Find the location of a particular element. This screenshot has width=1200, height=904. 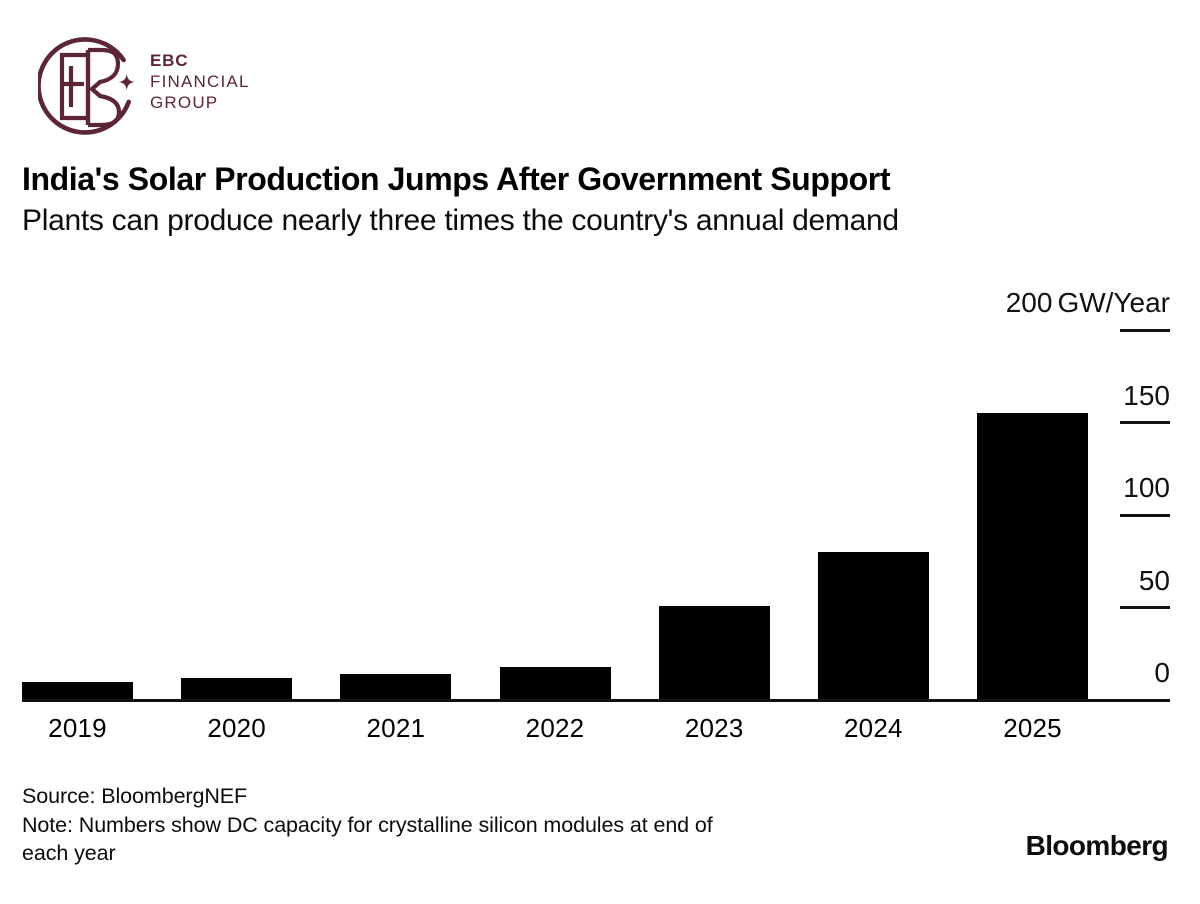

bar-2020 is located at coordinates (237, 688).